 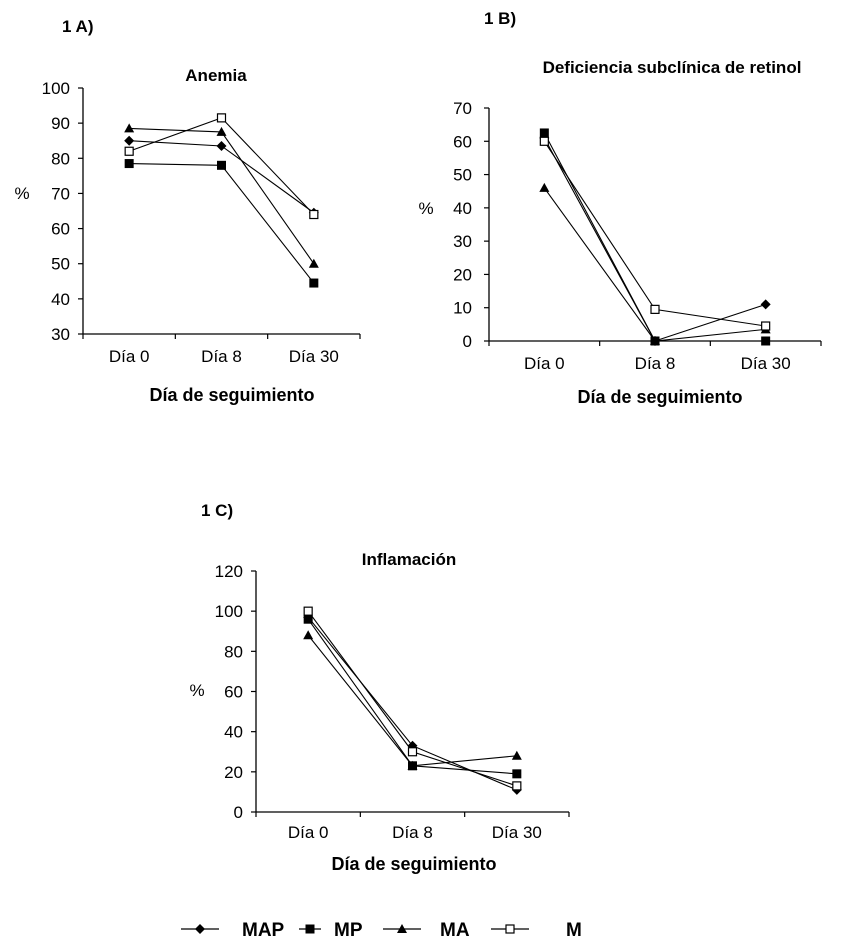 I want to click on panel-b-label: 1 B), so click(x=500, y=18).